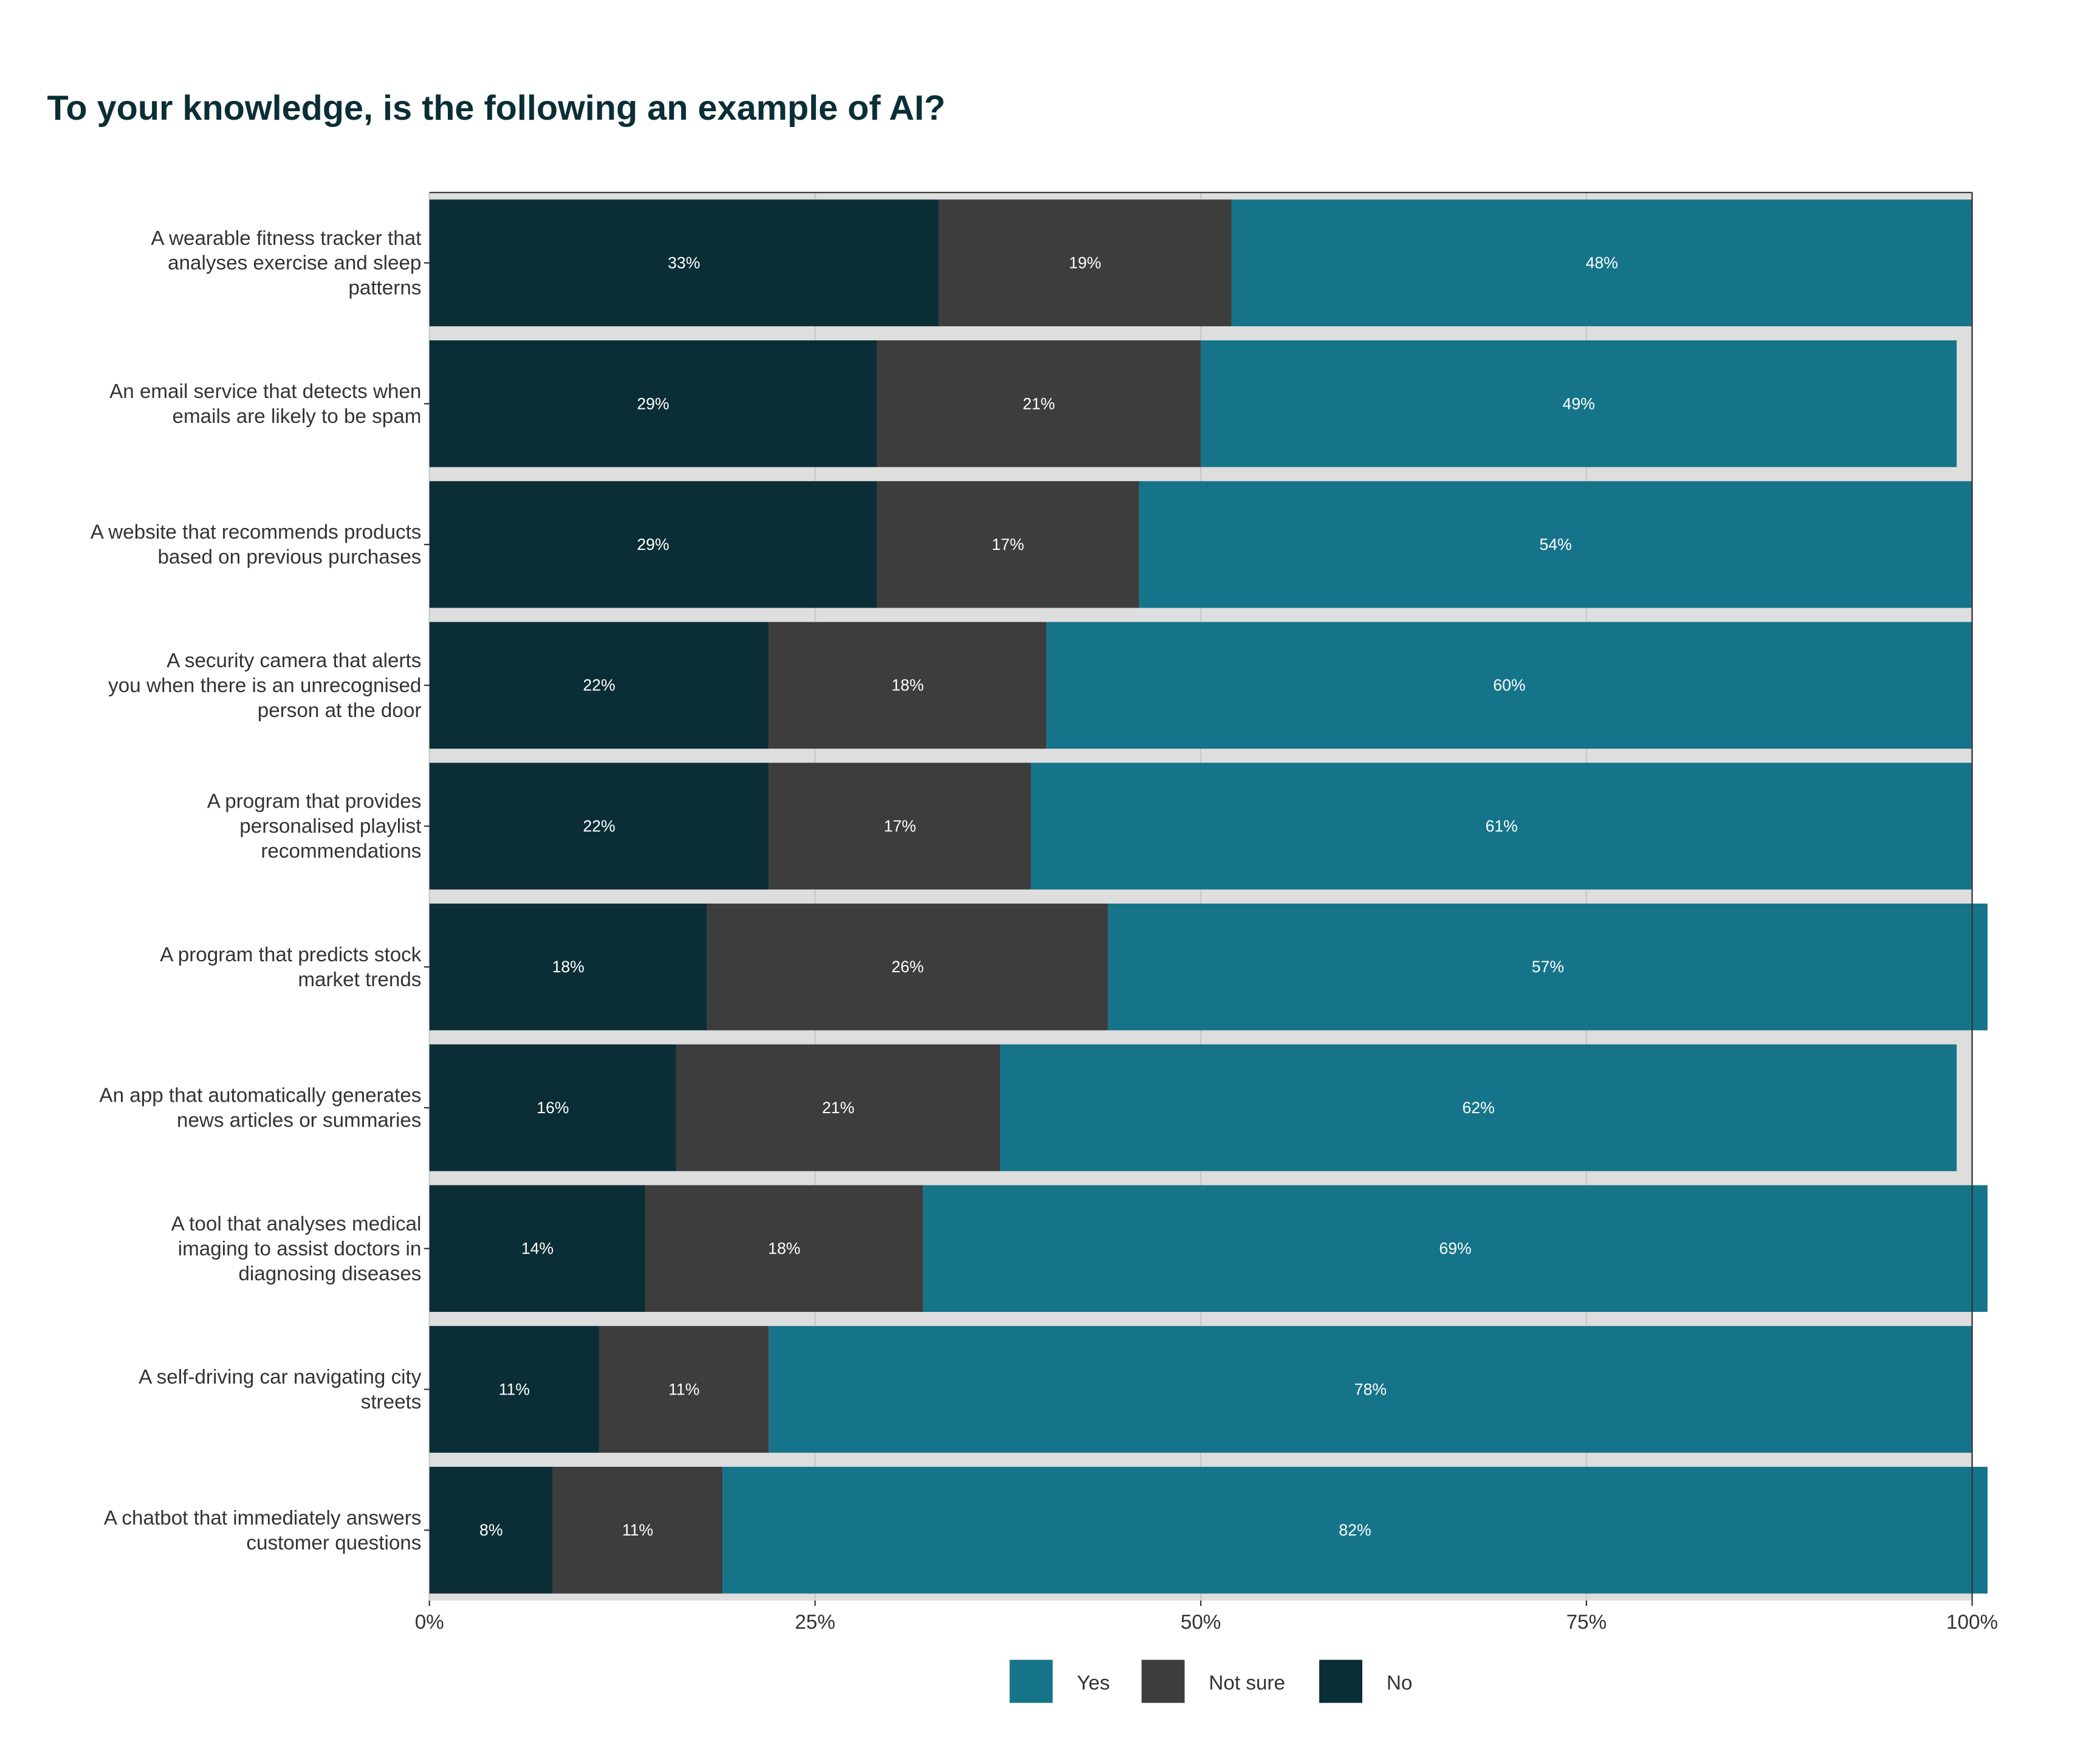  I want to click on data-label: 60%, so click(1509, 685).